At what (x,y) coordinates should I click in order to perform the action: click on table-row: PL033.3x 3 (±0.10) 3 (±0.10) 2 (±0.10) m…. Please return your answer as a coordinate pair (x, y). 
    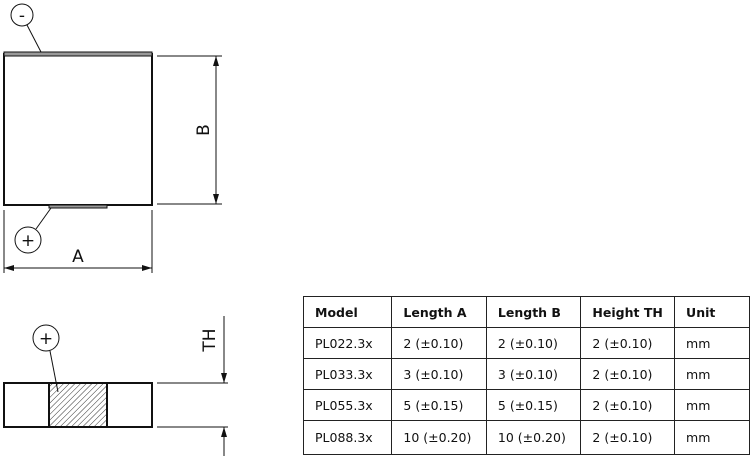
    Looking at the image, I should click on (526, 374).